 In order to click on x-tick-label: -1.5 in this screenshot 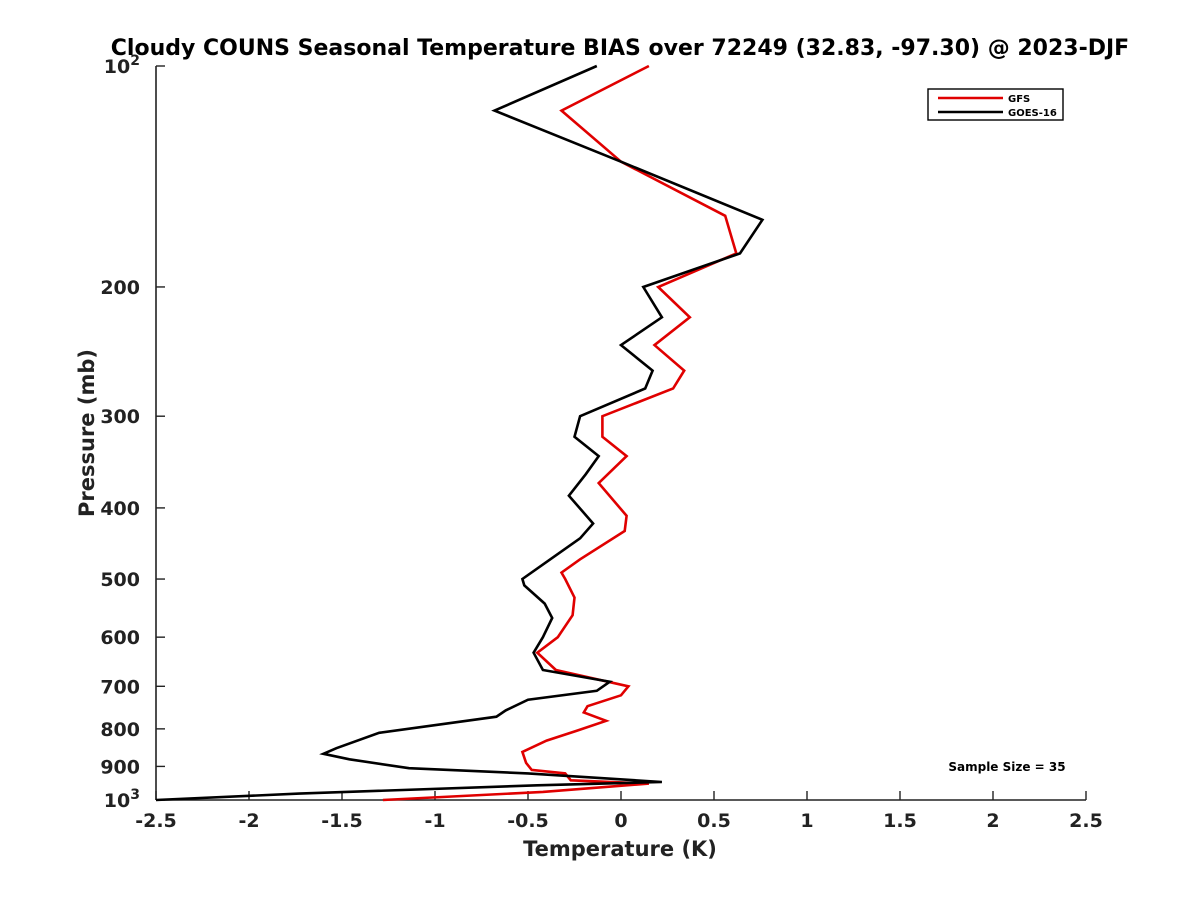, I will do `click(342, 821)`.